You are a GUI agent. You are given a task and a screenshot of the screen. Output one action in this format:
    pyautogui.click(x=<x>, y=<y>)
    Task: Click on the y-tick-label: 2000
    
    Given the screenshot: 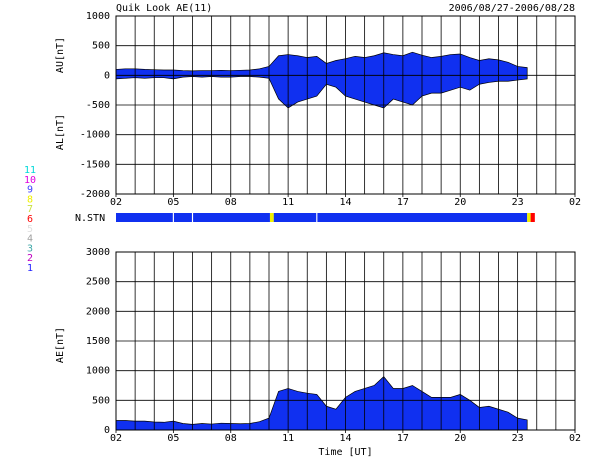 What is the action you would take?
    pyautogui.click(x=98, y=311)
    